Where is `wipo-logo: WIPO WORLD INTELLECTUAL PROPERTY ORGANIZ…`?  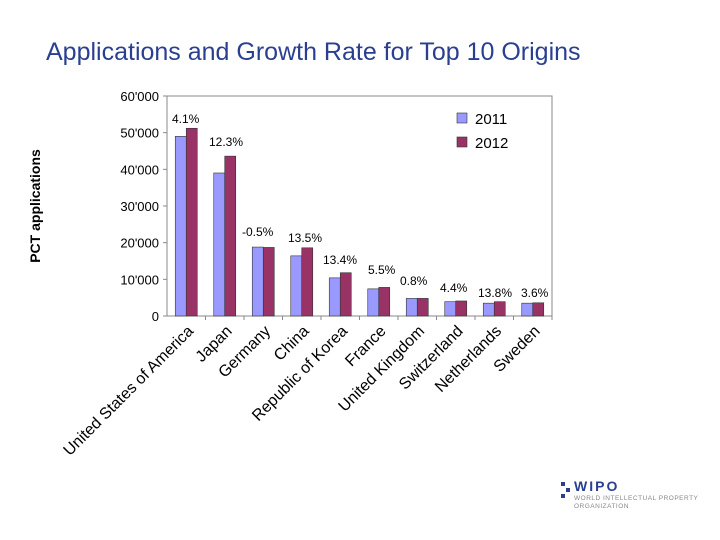
wipo-logo: WIPO WORLD INTELLECTUAL PROPERTY ORGANIZ… is located at coordinates (630, 498).